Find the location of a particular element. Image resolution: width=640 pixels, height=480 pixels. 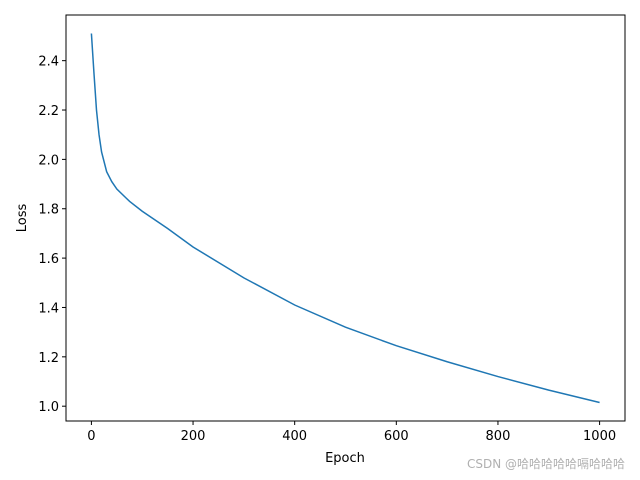

x-tick-label: 1000 is located at coordinates (599, 436).